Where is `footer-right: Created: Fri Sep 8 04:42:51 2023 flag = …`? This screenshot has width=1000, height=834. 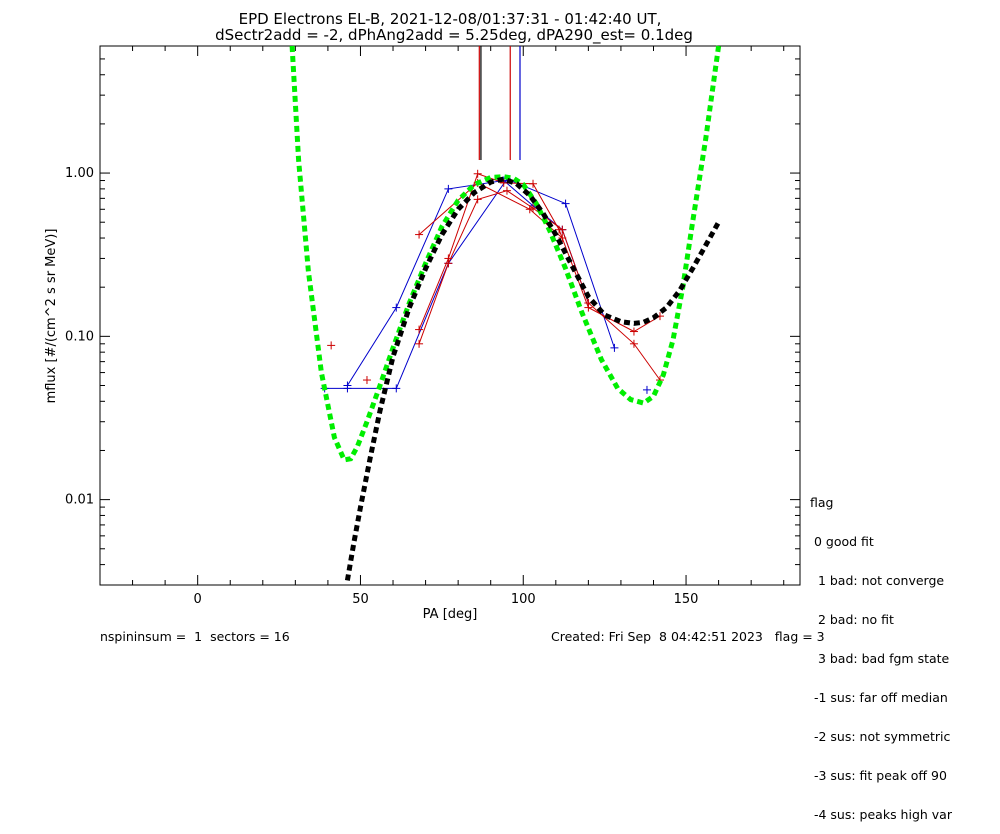 footer-right: Created: Fri Sep 8 04:42:51 2023 flag = … is located at coordinates (688, 636).